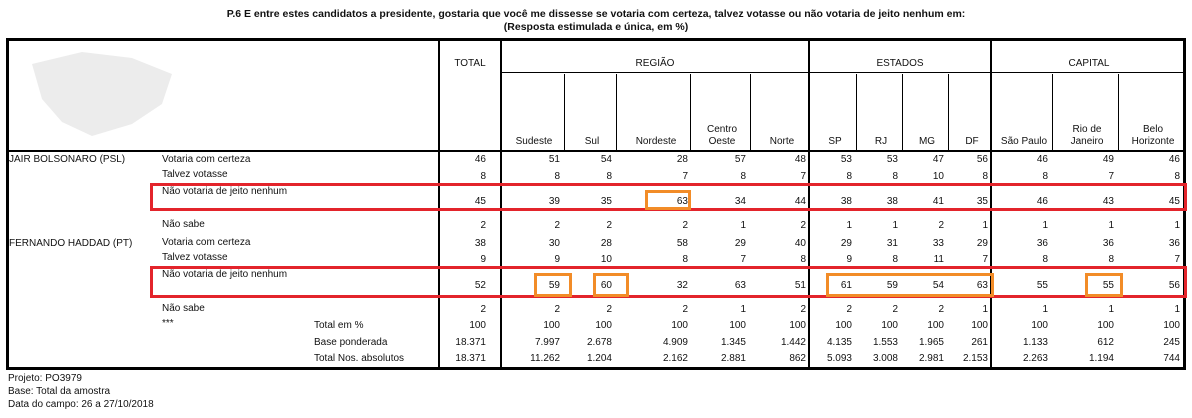 The height and width of the screenshot is (418, 1192). Describe the element at coordinates (910, 285) in the screenshot. I see `highlight-cell` at that location.